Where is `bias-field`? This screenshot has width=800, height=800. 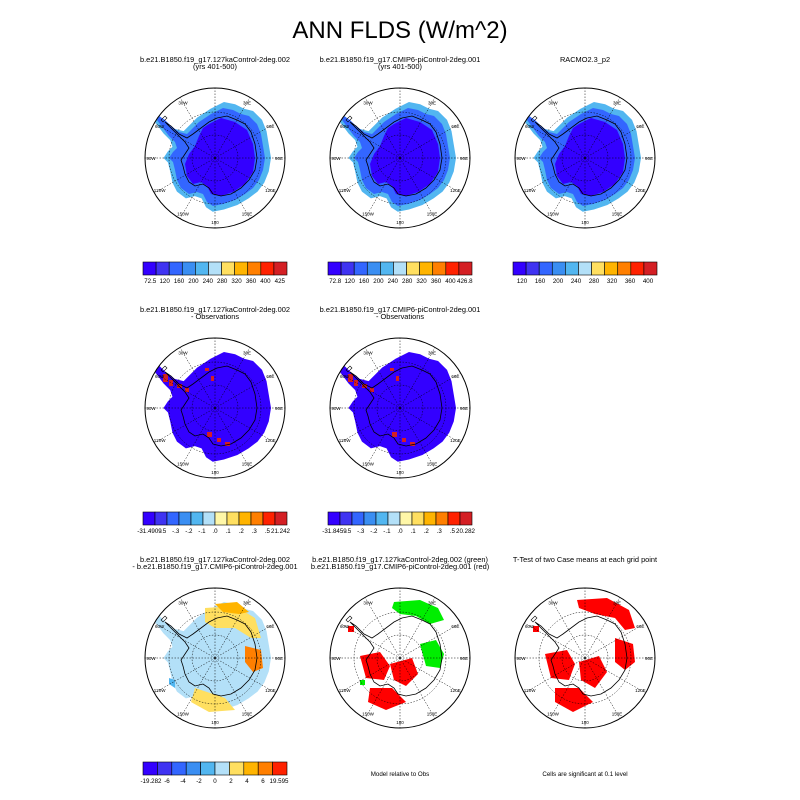
bias-field is located at coordinates (210, 407).